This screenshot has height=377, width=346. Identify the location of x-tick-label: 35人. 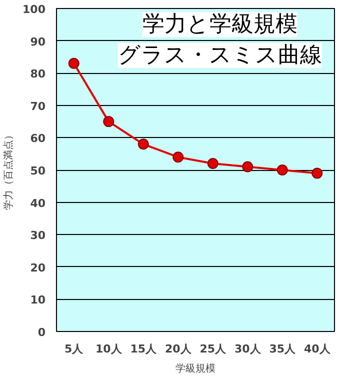
(283, 349).